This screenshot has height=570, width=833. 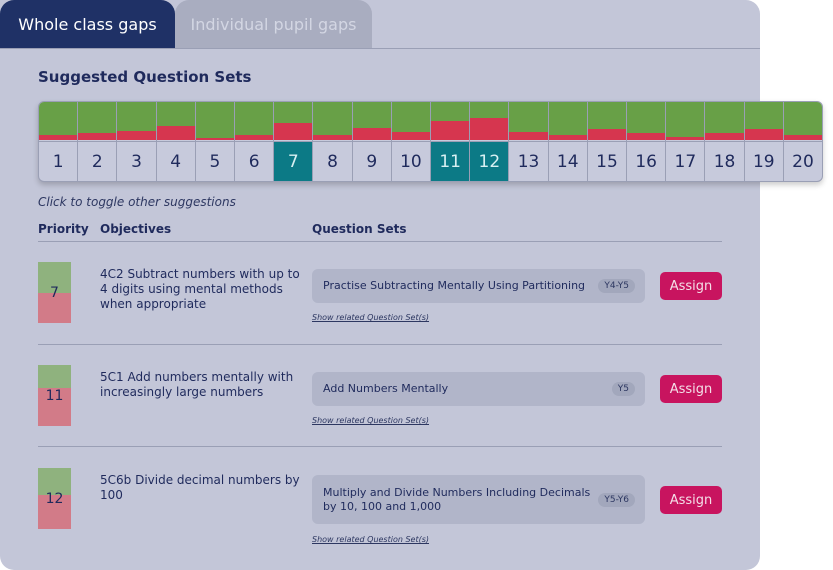 I want to click on priority-toggle-20: 20, so click(x=802, y=141).